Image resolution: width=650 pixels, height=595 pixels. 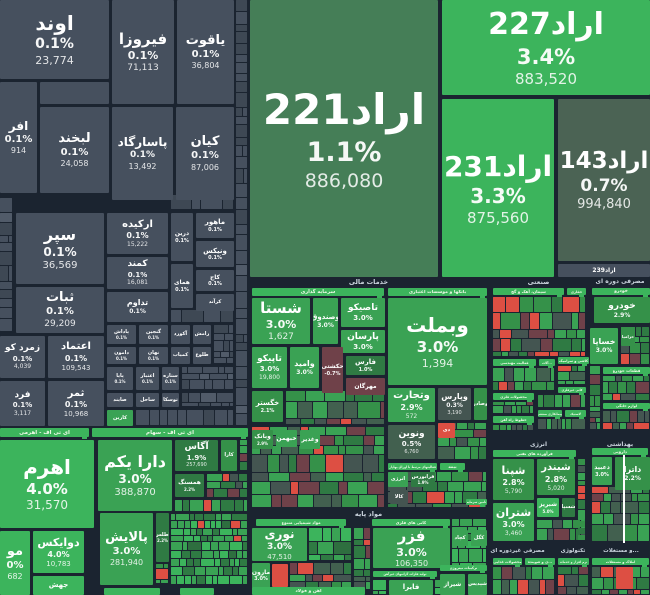 I want to click on tile-shebandar: شبندر 2.8% 5,020, so click(x=556, y=477).